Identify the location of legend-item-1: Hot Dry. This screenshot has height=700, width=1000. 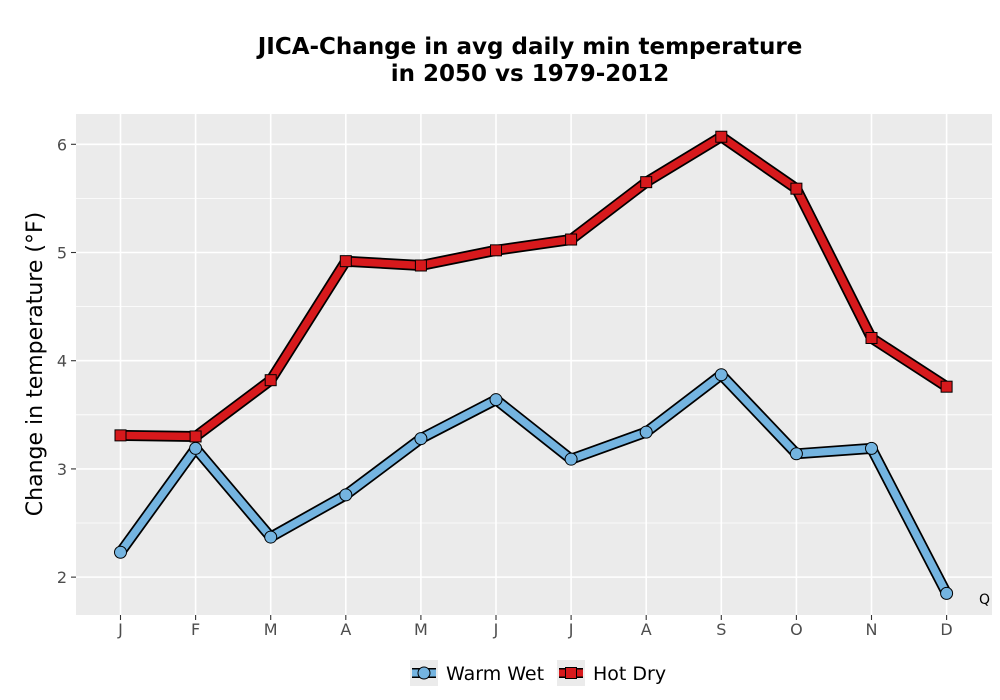
(611, 673).